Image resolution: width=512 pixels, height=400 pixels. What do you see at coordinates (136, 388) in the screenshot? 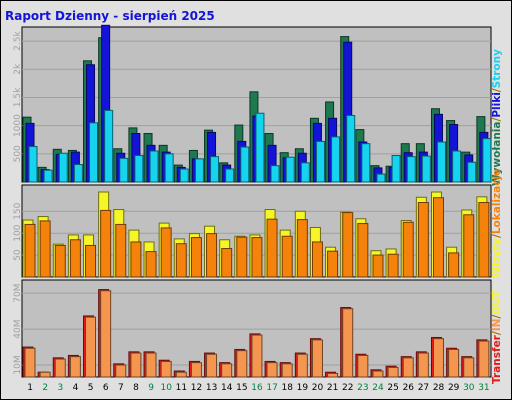
I see `x-day-label: 8` at bounding box center [136, 388].